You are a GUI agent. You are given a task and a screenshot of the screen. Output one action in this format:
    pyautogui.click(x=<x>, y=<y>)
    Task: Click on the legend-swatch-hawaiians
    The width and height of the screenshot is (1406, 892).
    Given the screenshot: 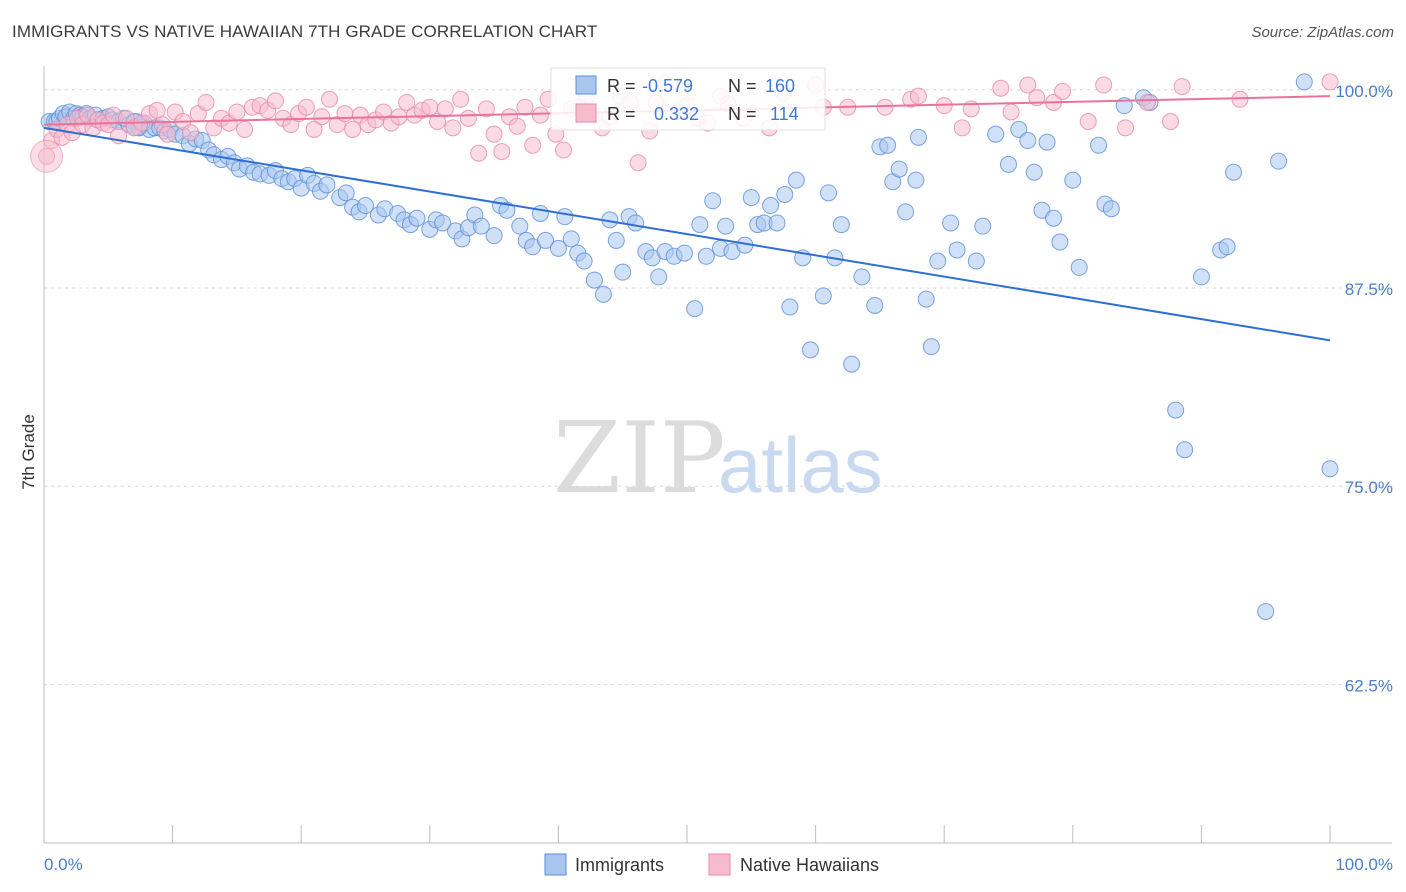 What is the action you would take?
    pyautogui.click(x=719, y=864)
    